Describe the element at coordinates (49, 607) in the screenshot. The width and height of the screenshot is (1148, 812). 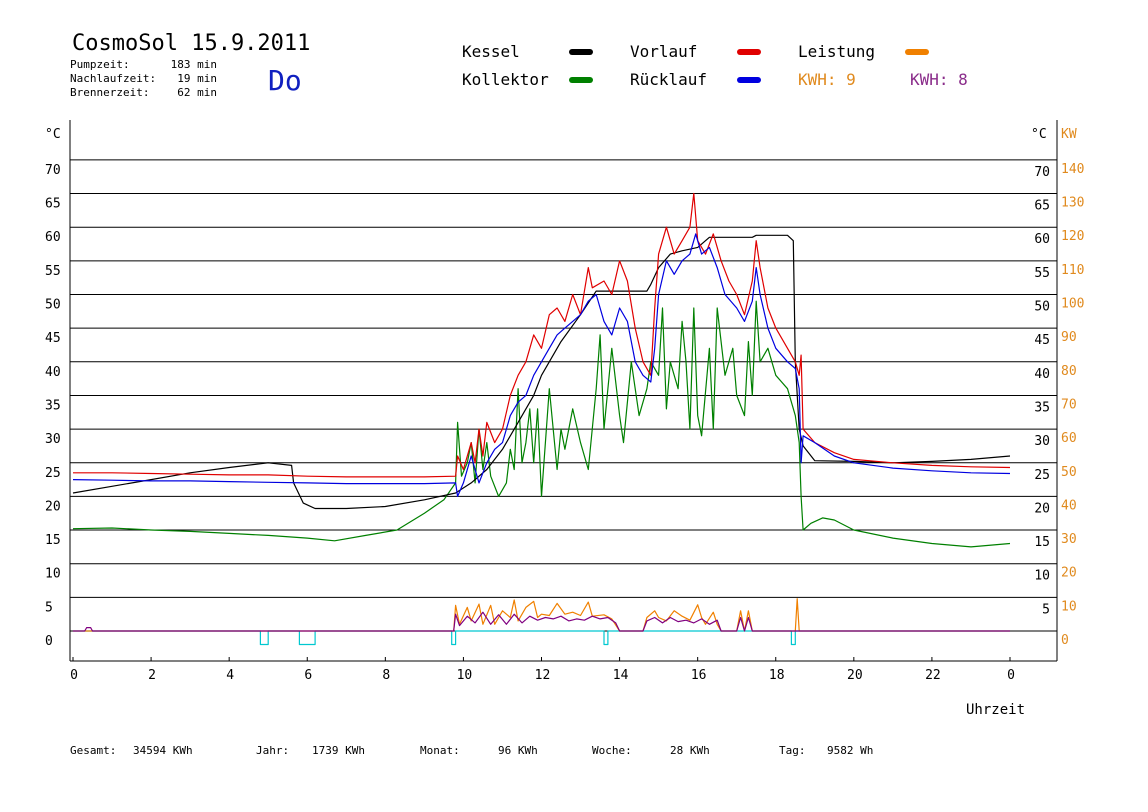
I see `y-tick-label-left: 5` at that location.